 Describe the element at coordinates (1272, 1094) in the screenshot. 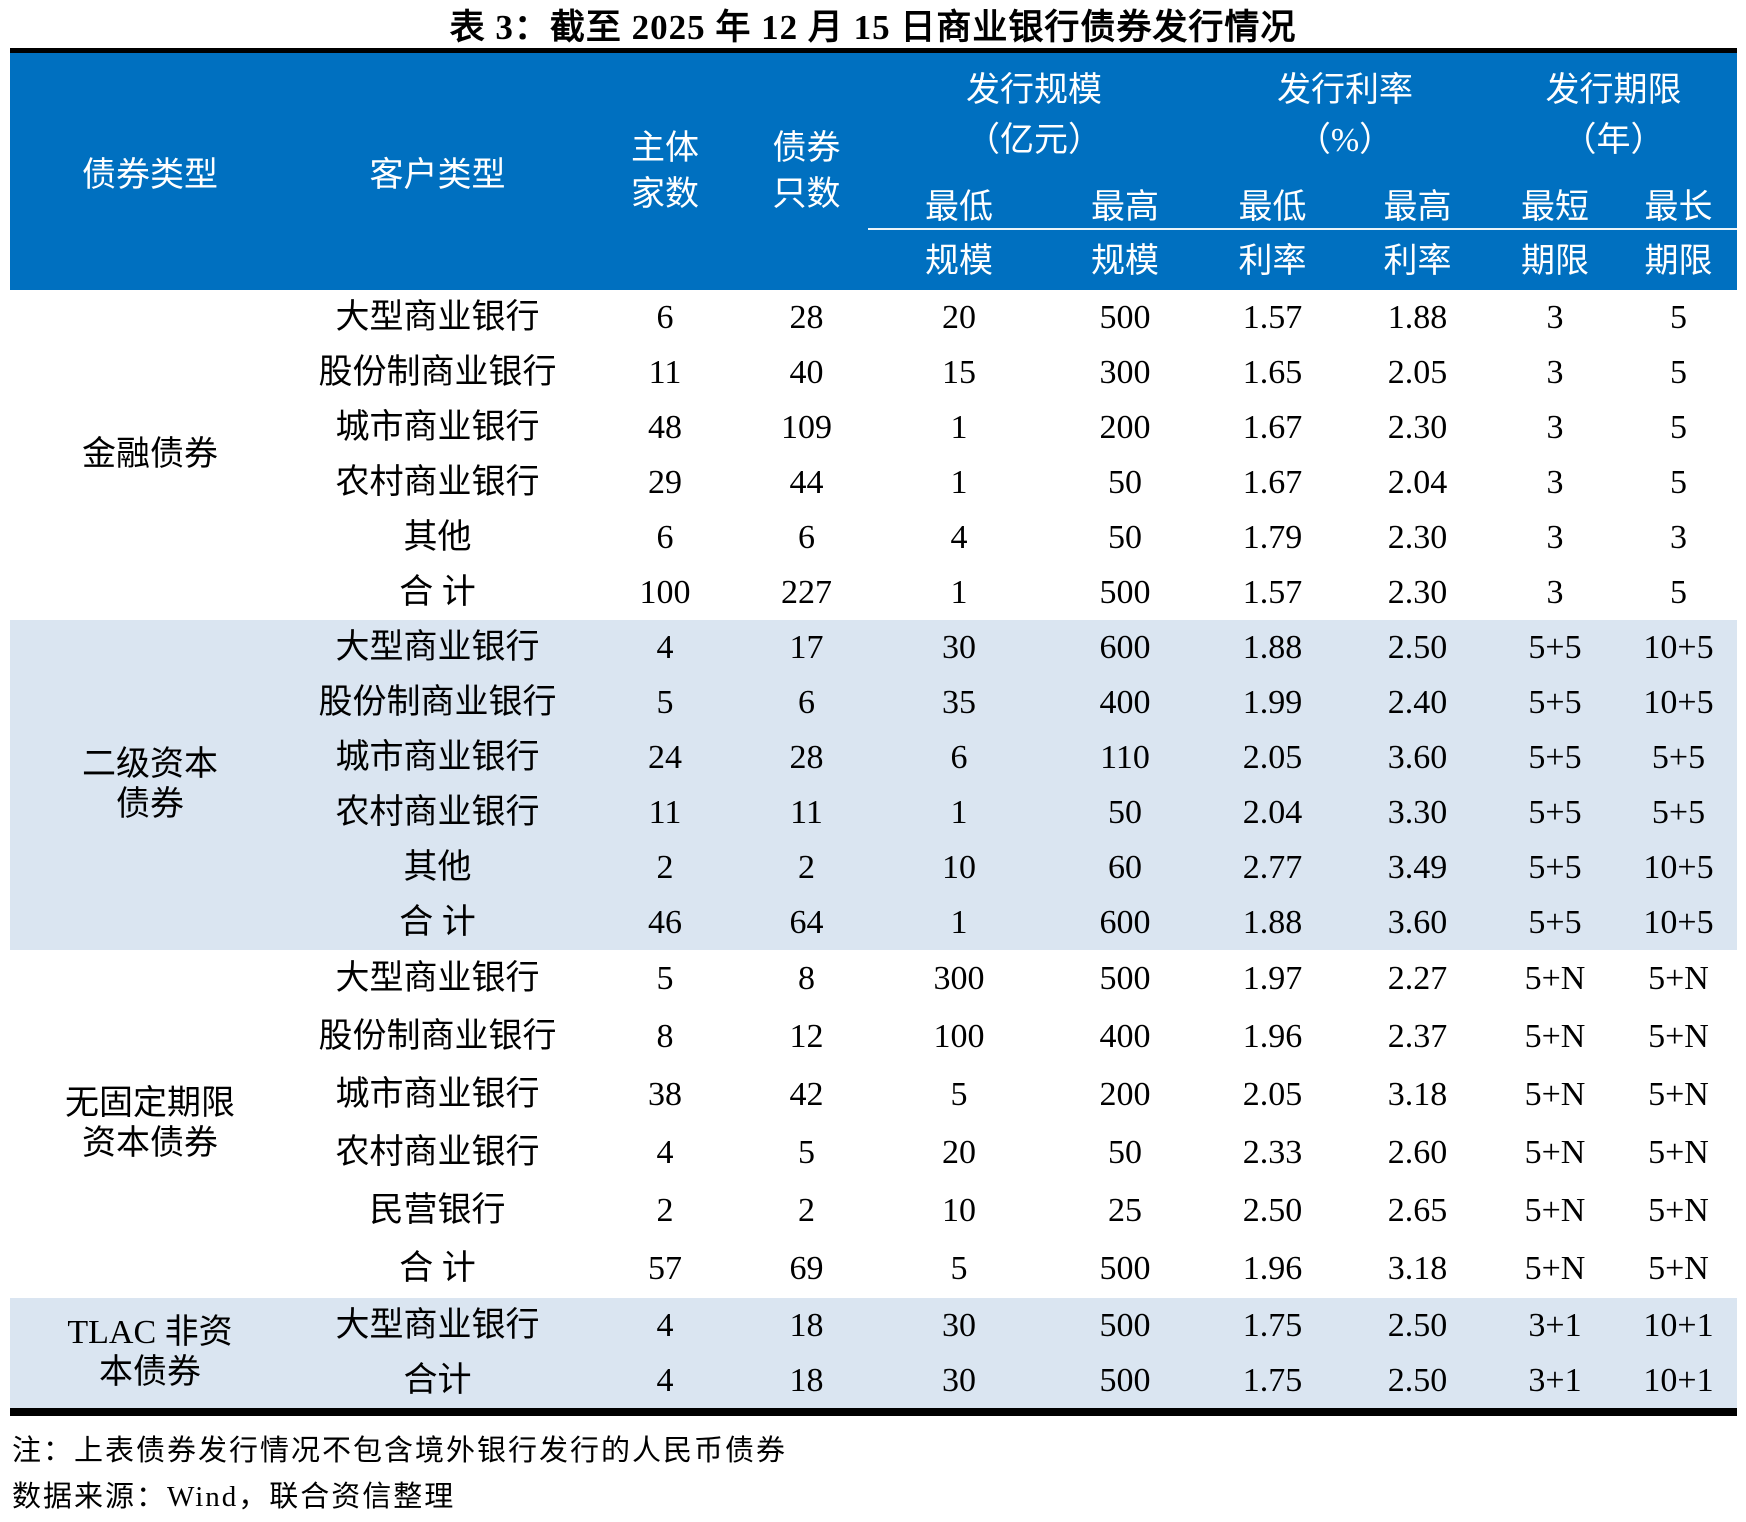

I see `value-cell: 2.05` at that location.